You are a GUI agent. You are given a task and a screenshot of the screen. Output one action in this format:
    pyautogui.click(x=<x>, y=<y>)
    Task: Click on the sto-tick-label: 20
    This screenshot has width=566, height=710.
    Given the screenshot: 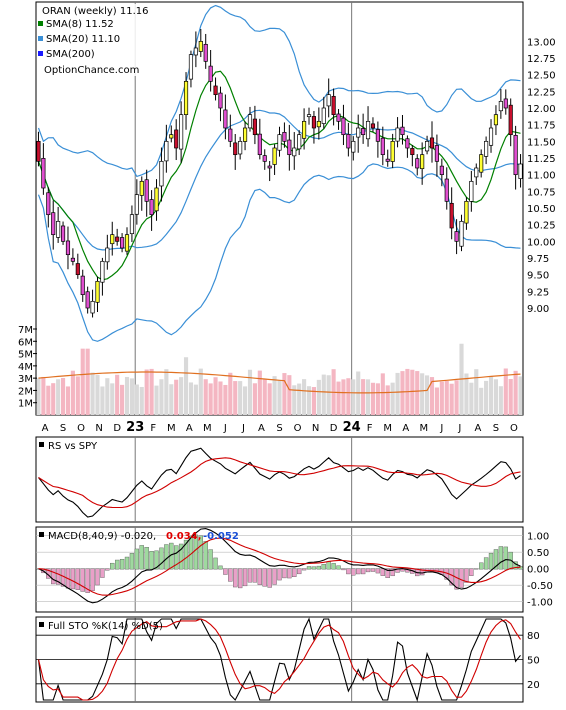 What is the action you would take?
    pyautogui.click(x=533, y=685)
    